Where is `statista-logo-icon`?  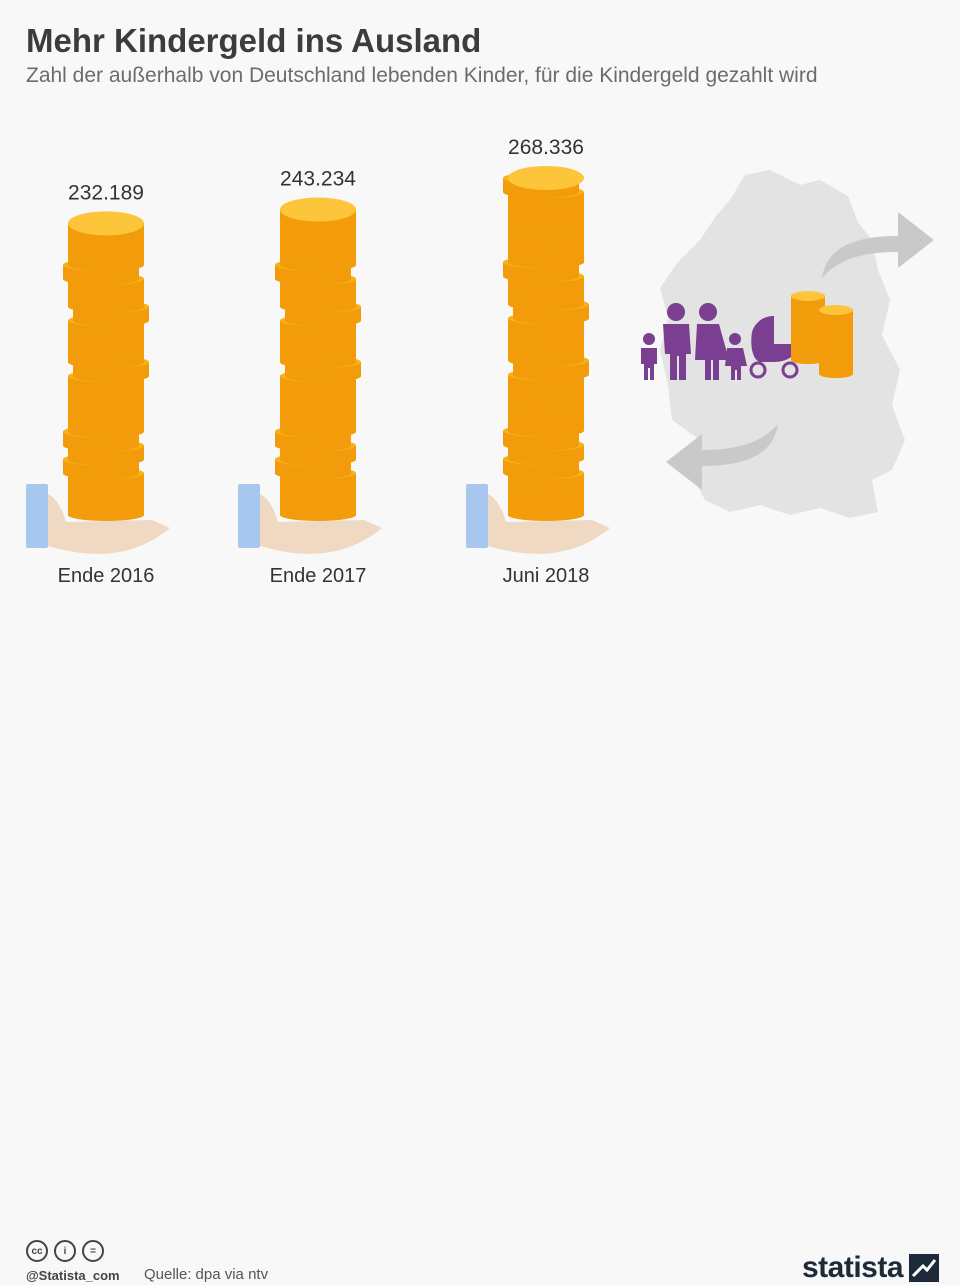
statista-logo-icon is located at coordinates (924, 1268).